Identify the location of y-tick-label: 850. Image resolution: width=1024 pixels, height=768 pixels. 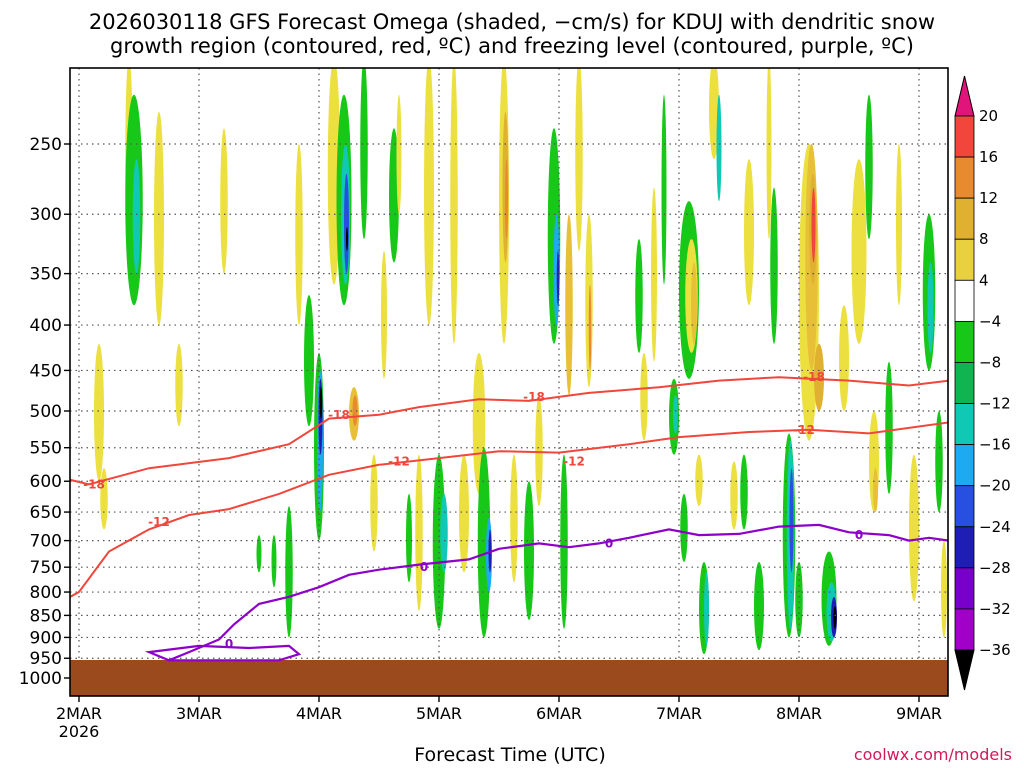
(46, 616).